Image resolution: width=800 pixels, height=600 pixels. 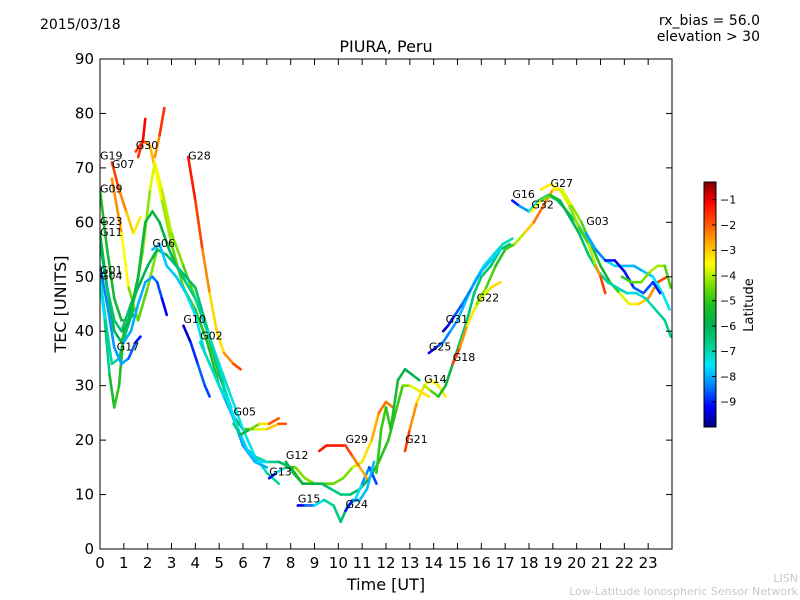 I want to click on x-tick-label: 7, so click(x=267, y=563).